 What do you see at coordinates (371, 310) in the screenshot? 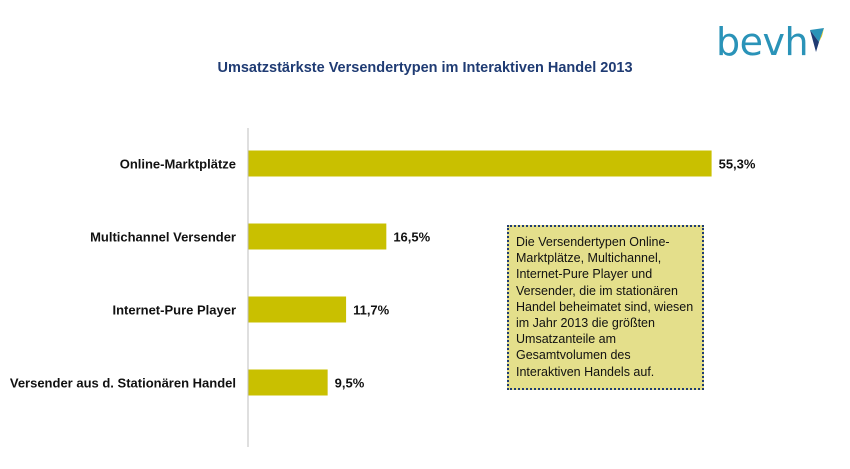
I see `data-label: 11,7%` at bounding box center [371, 310].